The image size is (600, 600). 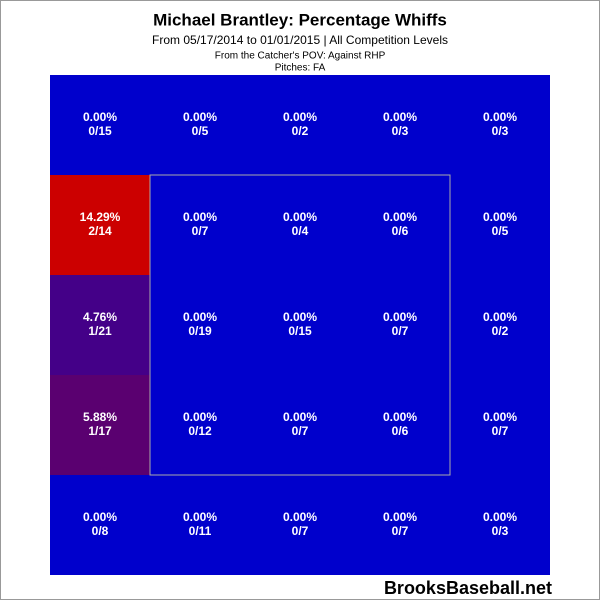 I want to click on count-label: 0/8, so click(x=100, y=531).